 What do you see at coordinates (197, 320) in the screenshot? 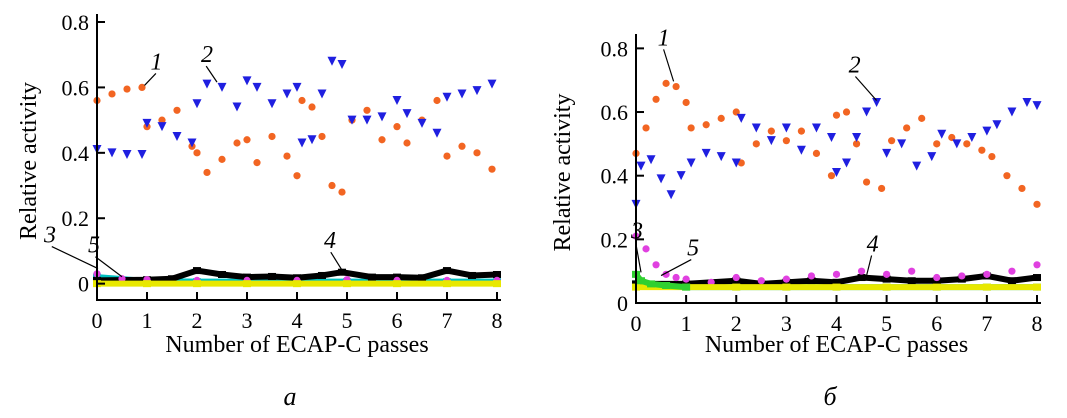
I see `x-tick-label: 2` at bounding box center [197, 320].